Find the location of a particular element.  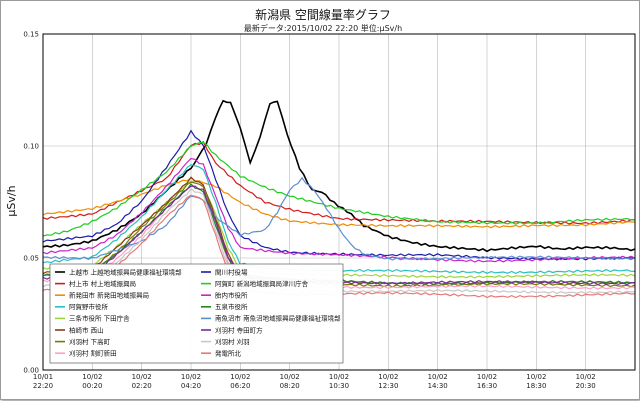

legend-label: 村上市 村上地域振興局 is located at coordinates (102, 283).